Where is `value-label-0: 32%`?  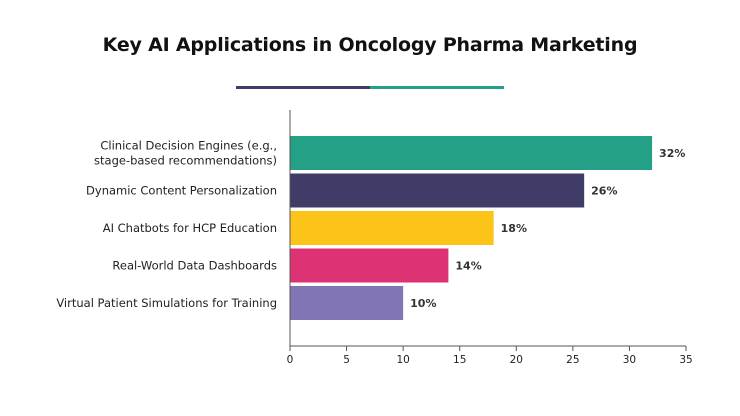
value-label-0: 32% is located at coordinates (672, 153).